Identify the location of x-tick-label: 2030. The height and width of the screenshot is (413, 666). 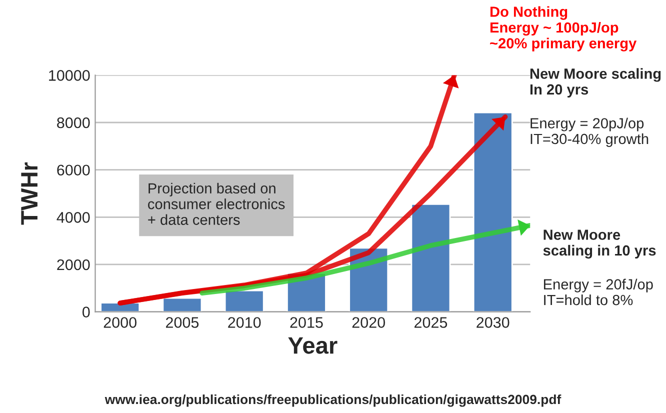
(493, 322).